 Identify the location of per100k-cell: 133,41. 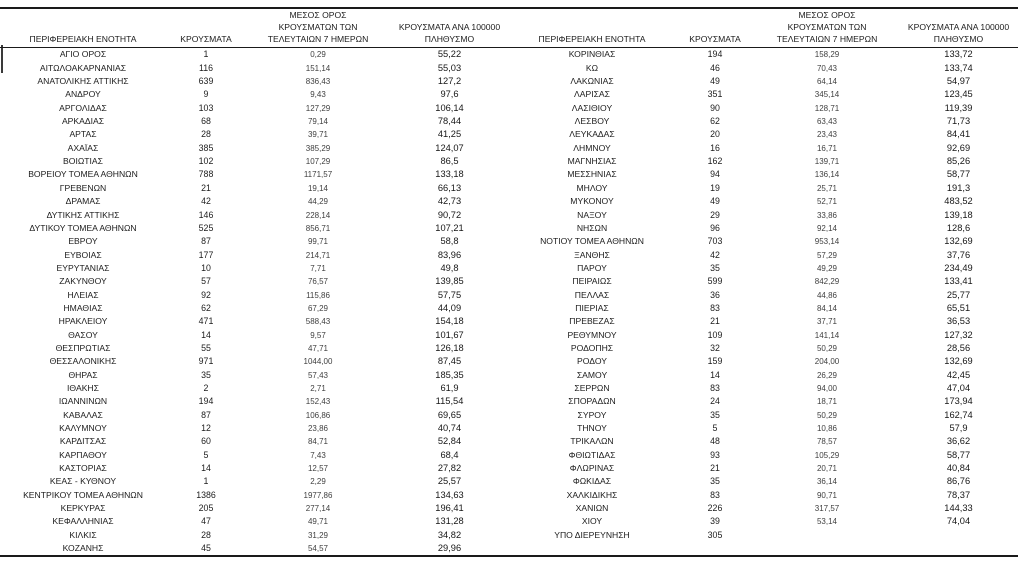
(958, 281).